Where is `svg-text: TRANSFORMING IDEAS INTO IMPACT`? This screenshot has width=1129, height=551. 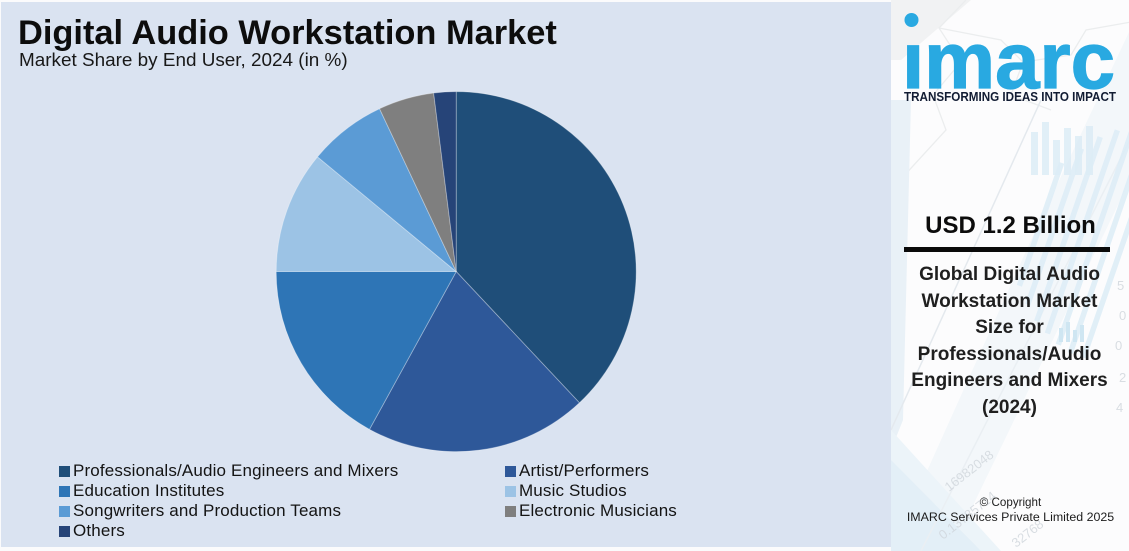
svg-text: TRANSFORMING IDEAS INTO IMPACT is located at coordinates (1010, 97).